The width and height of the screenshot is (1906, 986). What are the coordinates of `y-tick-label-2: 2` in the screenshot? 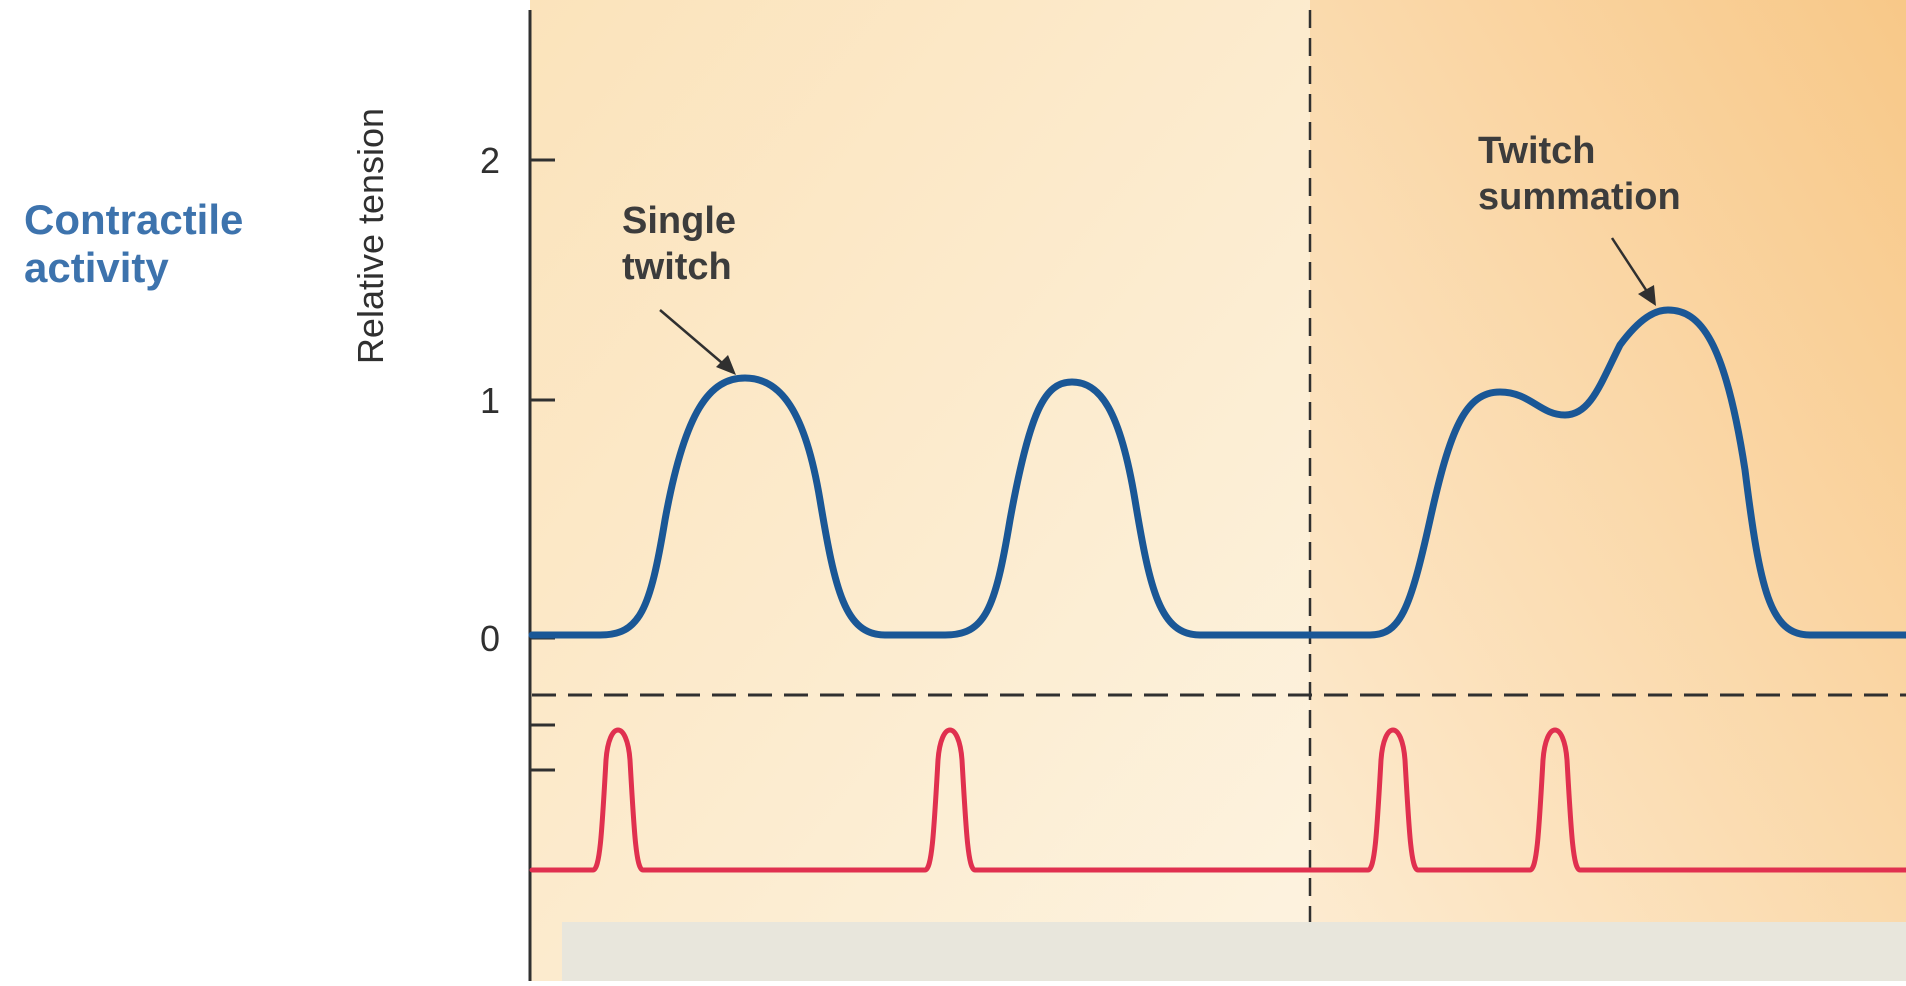 It's located at (489, 160).